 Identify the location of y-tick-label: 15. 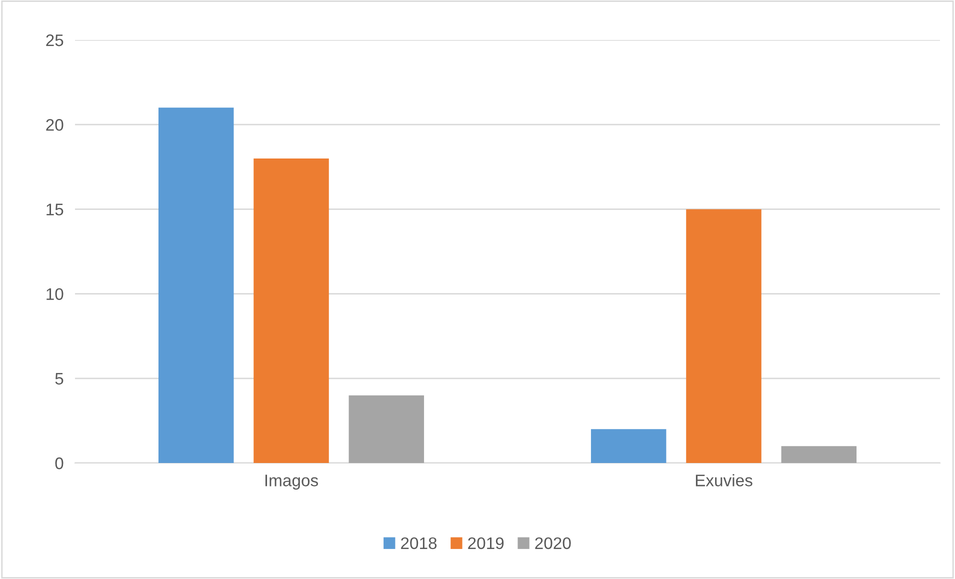
(55, 210).